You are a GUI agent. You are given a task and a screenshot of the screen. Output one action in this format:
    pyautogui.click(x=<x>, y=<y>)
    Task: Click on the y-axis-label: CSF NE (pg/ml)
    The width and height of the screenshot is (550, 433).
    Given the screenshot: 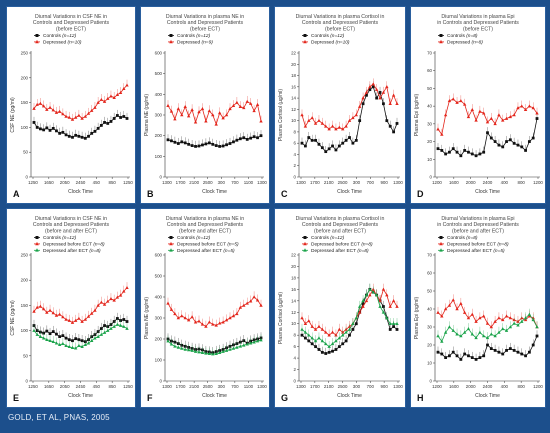 What is the action you would take?
    pyautogui.click(x=13, y=115)
    